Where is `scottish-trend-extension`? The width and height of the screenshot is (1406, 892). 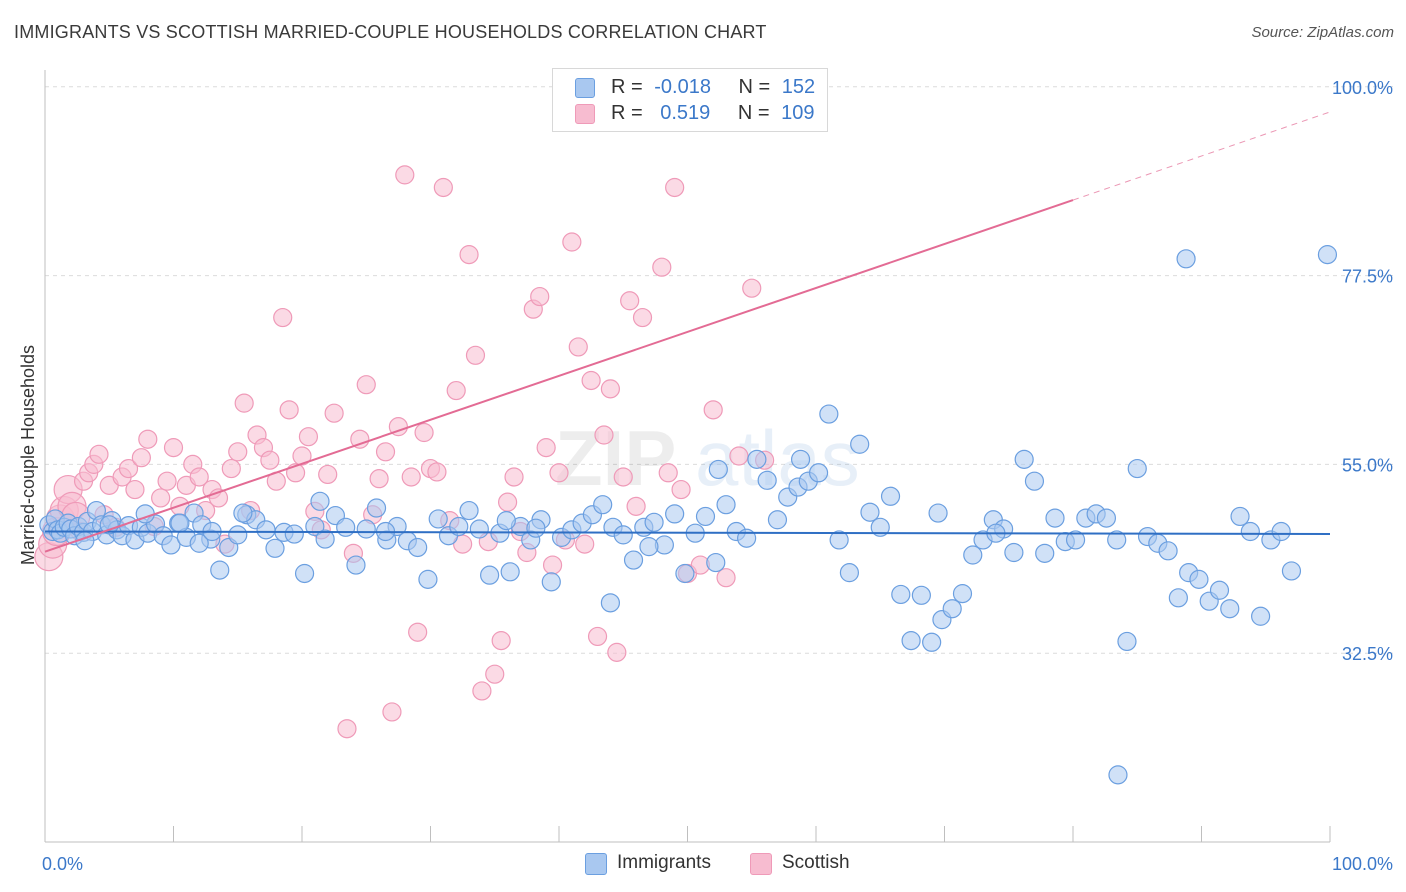
scottish-trend-extension is located at coordinates (1201, 156).